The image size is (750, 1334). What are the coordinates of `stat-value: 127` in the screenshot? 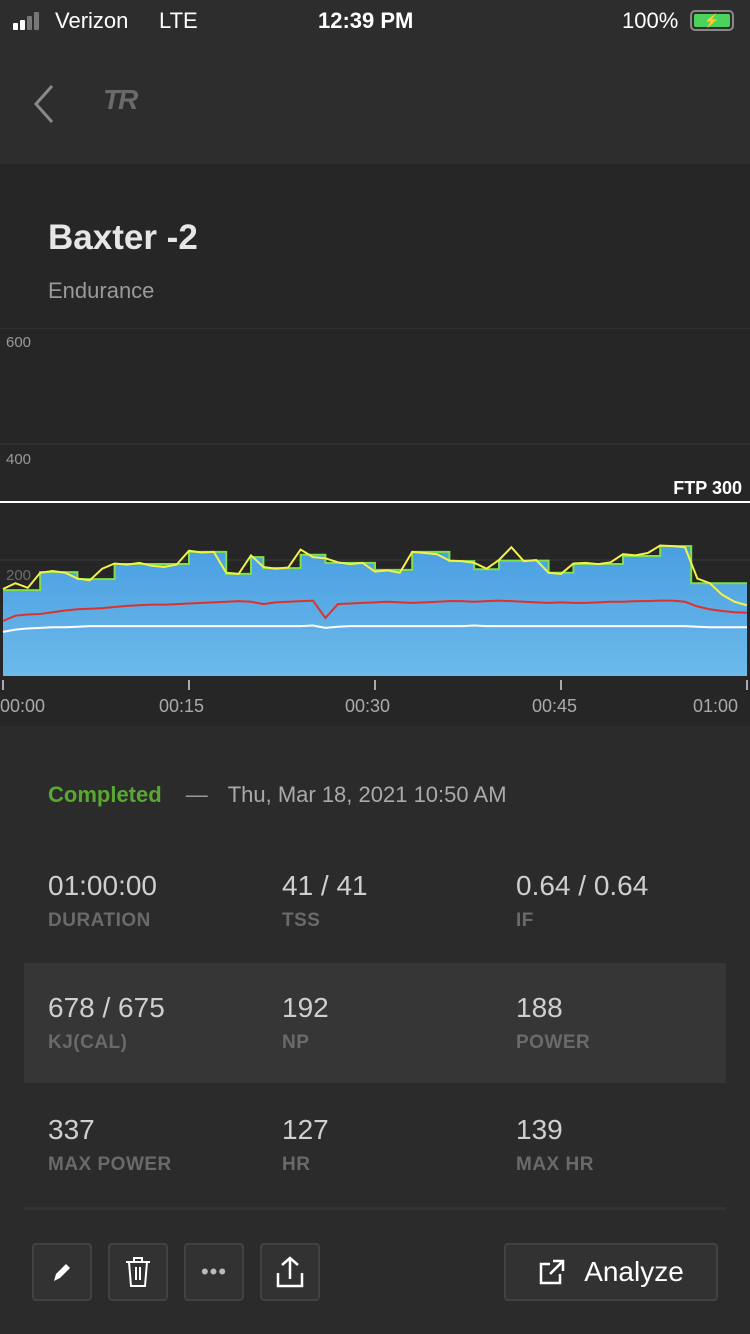 It's located at (305, 1129).